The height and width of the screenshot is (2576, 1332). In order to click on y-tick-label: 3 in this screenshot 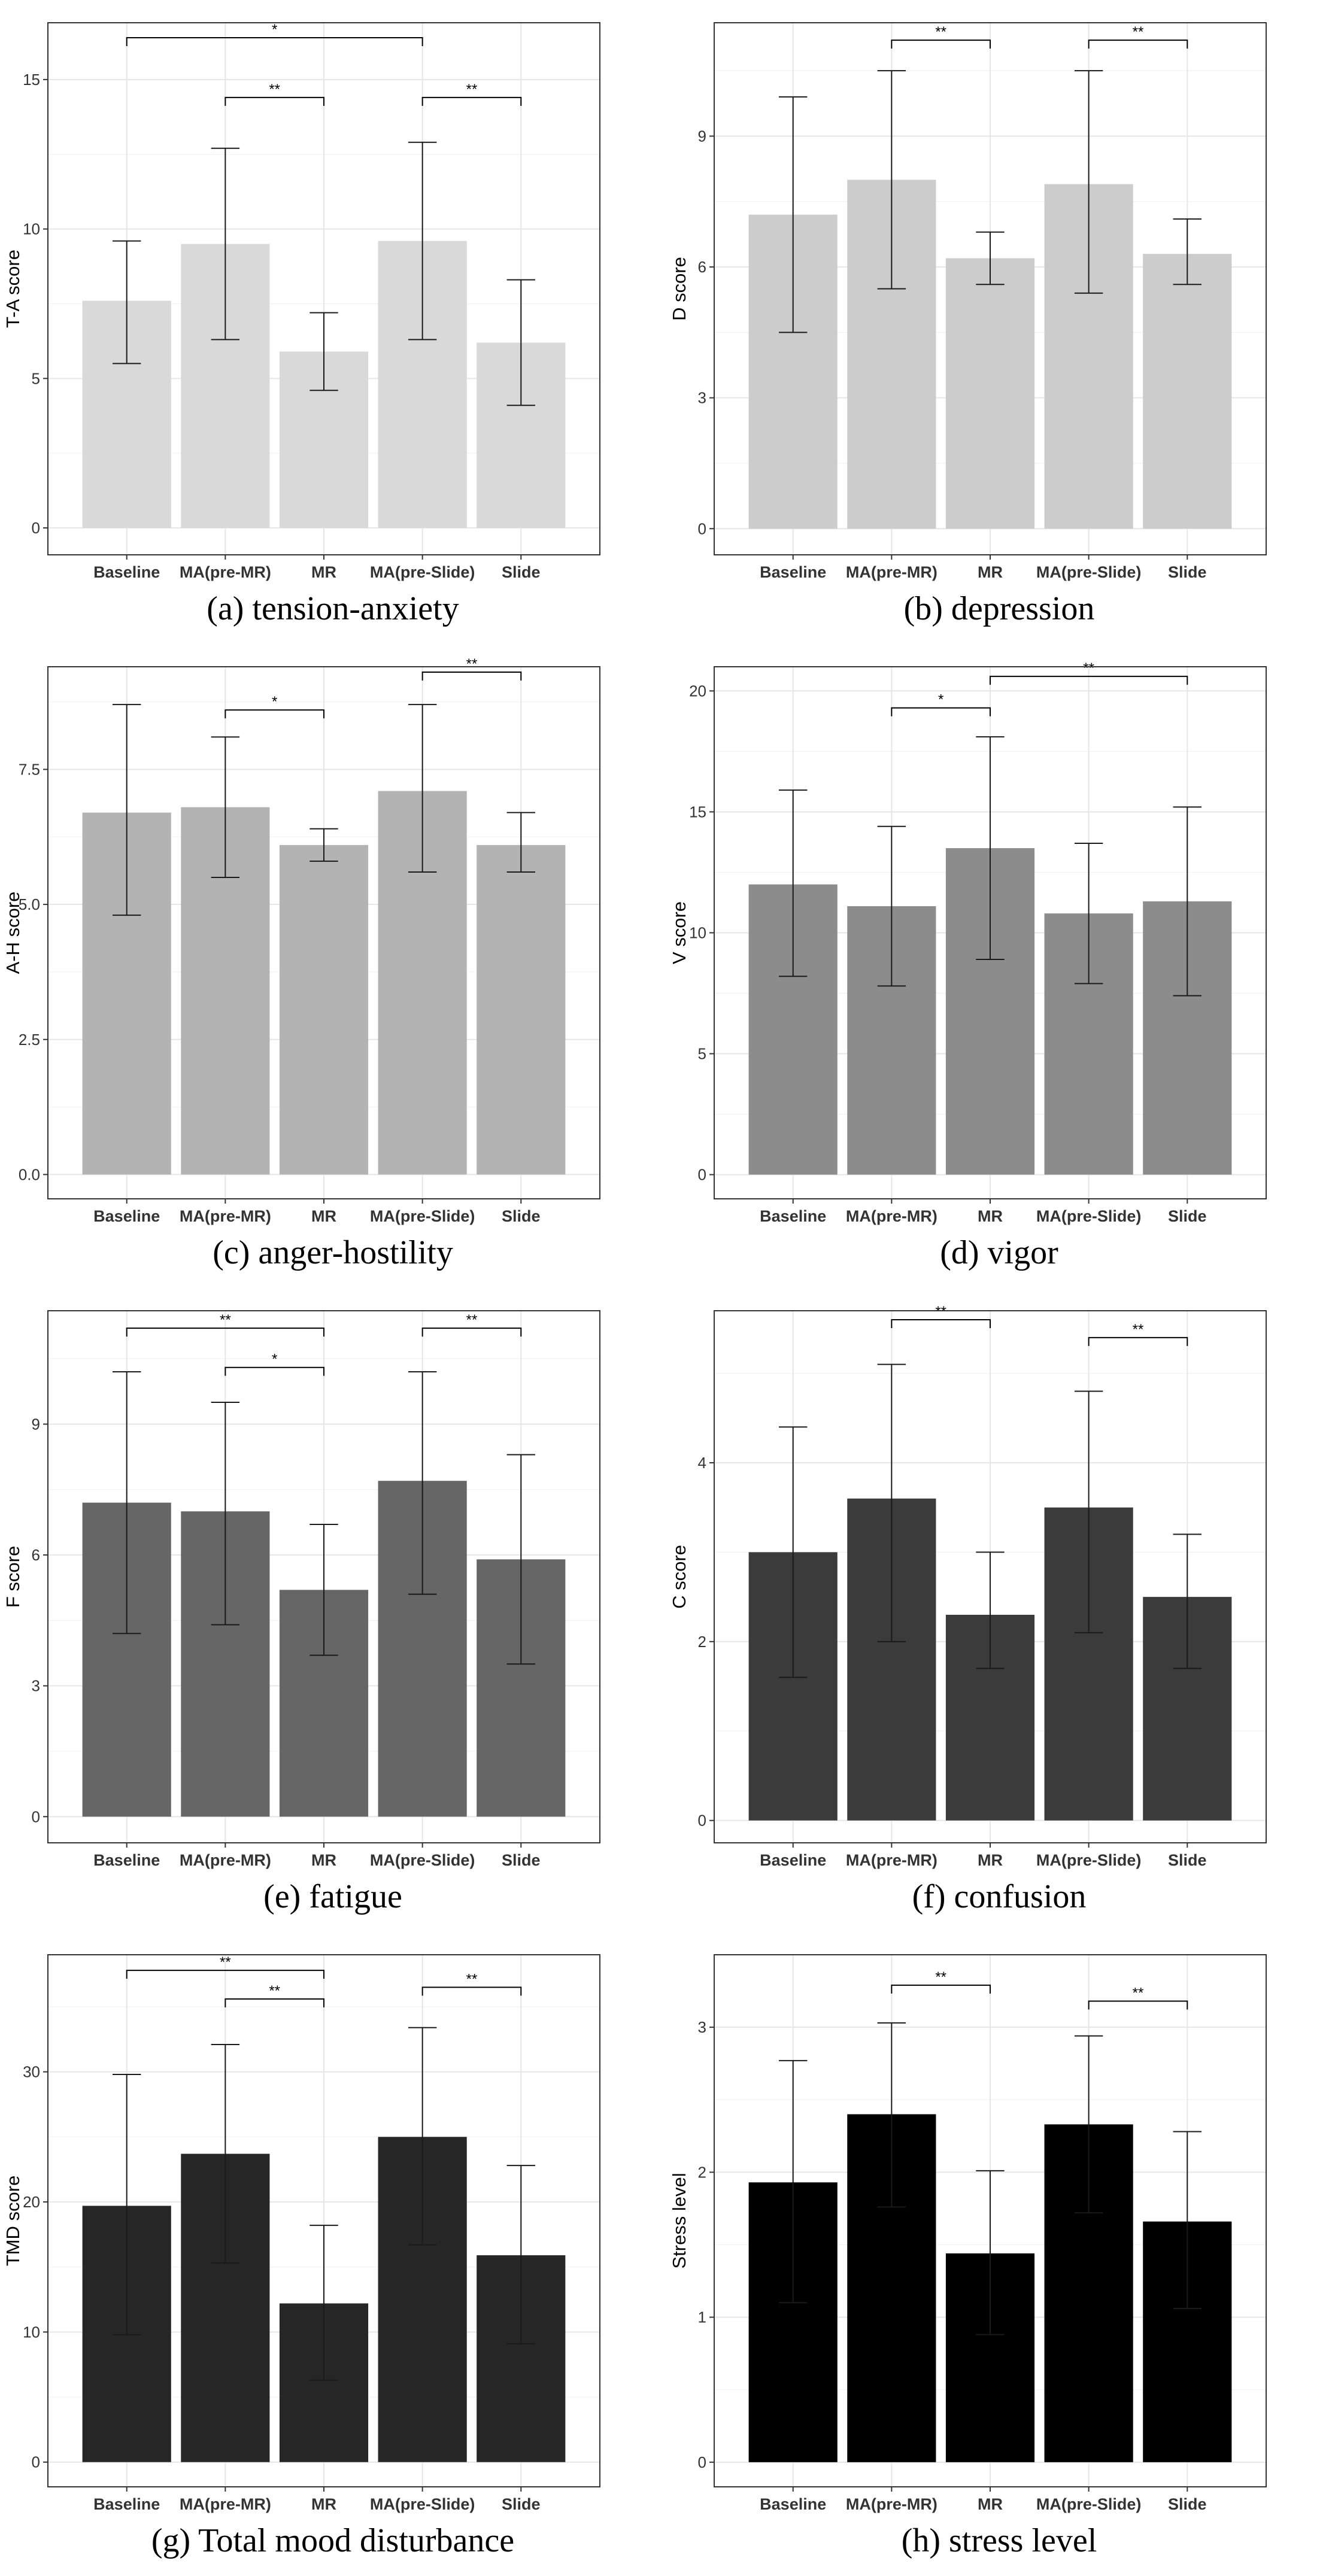, I will do `click(702, 398)`.